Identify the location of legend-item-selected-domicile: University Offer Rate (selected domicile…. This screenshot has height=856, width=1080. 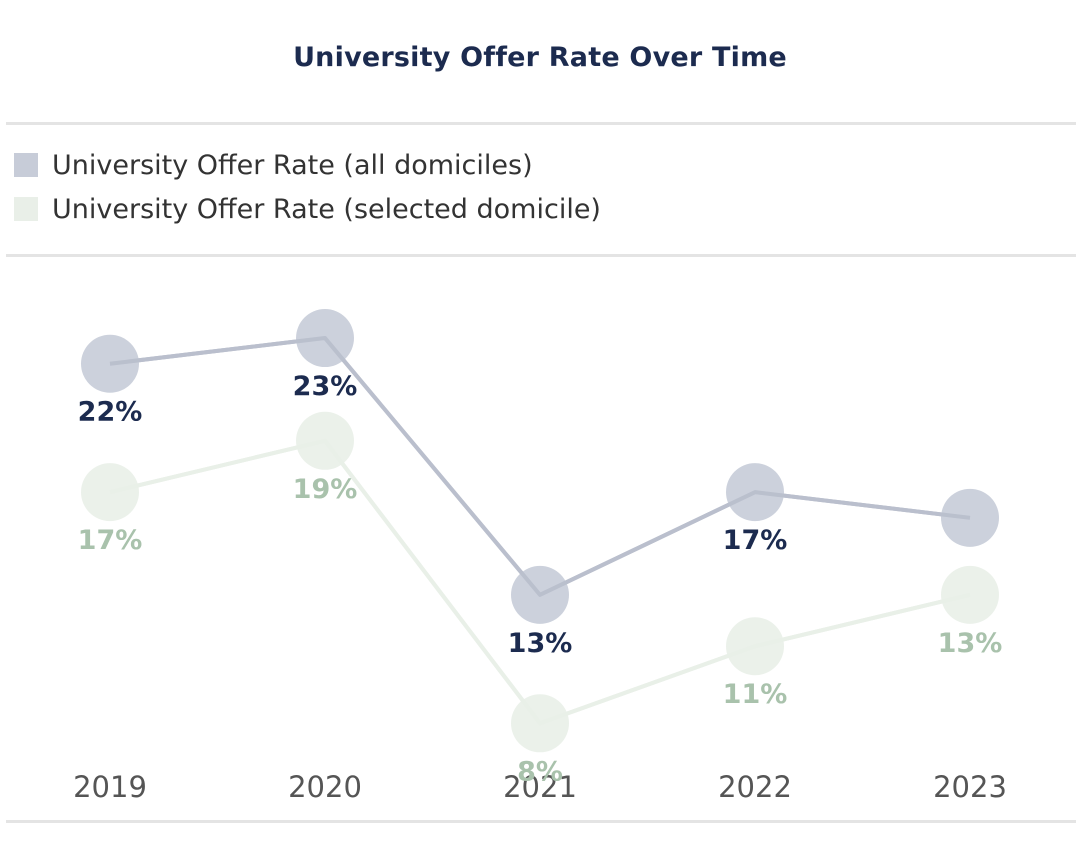
(307, 209).